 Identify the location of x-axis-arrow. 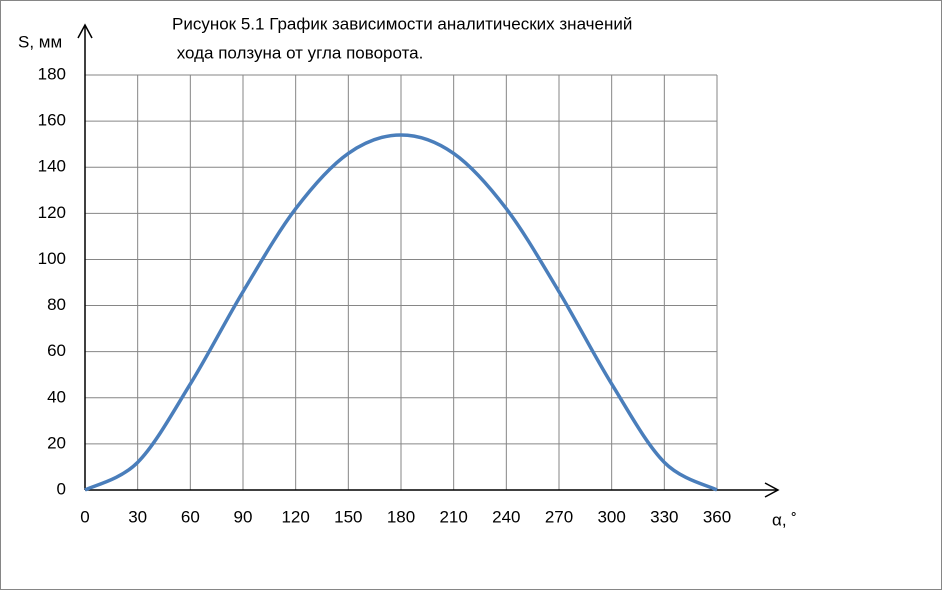
(772, 490).